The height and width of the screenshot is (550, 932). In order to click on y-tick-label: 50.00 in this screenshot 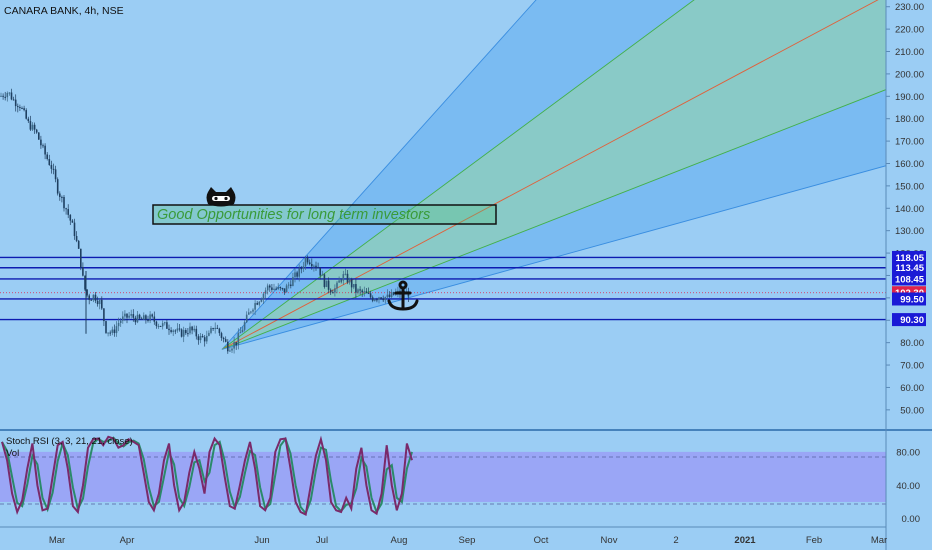, I will do `click(912, 410)`.